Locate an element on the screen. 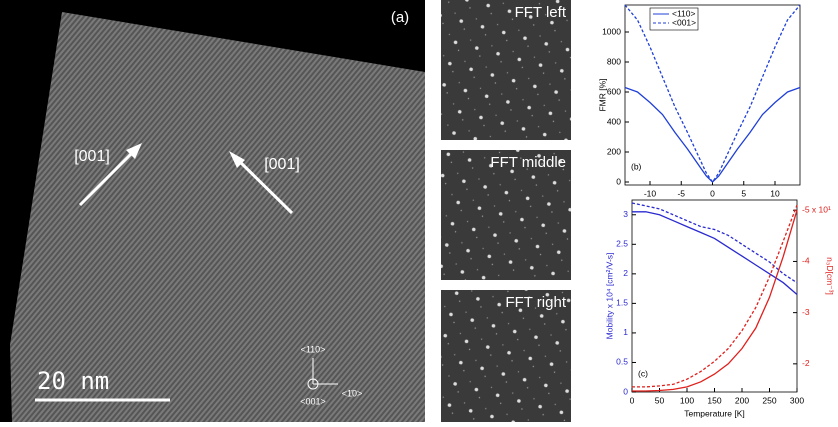 This screenshot has width=838, height=427. y-tick-label: 800 is located at coordinates (614, 61).